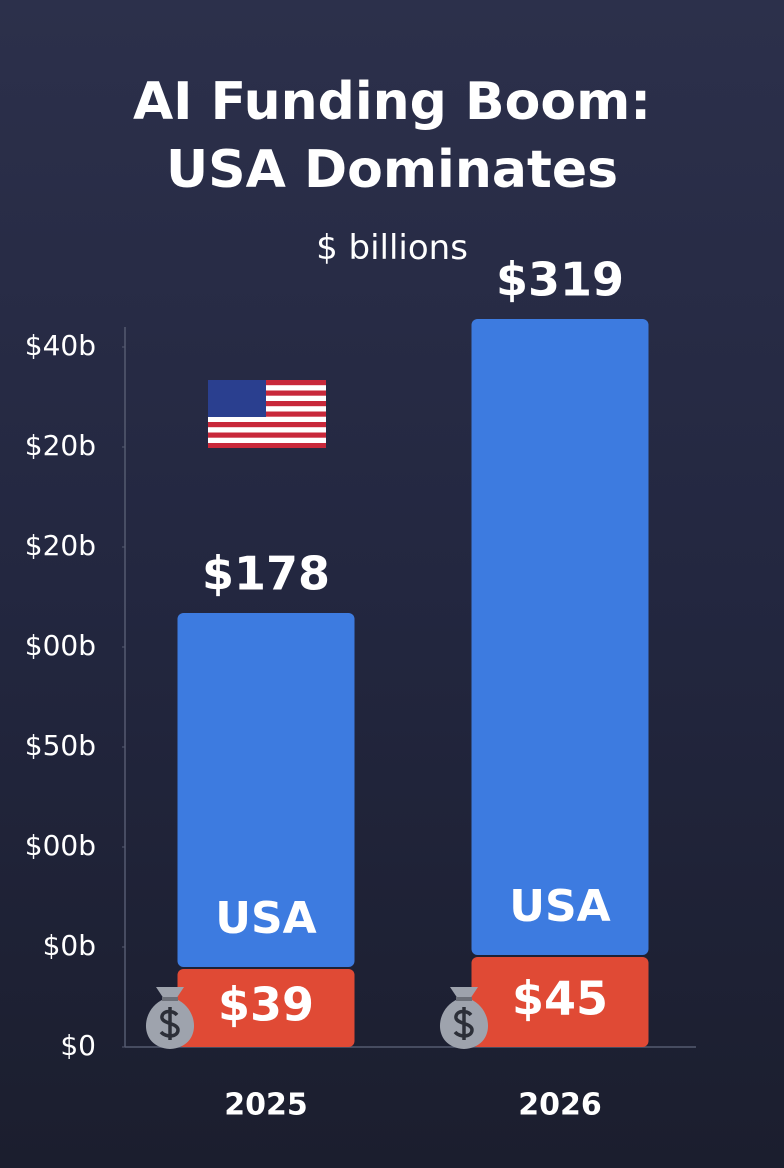 Image resolution: width=784 pixels, height=1168 pixels. I want to click on y-tick-label: $40b, so click(60, 345).